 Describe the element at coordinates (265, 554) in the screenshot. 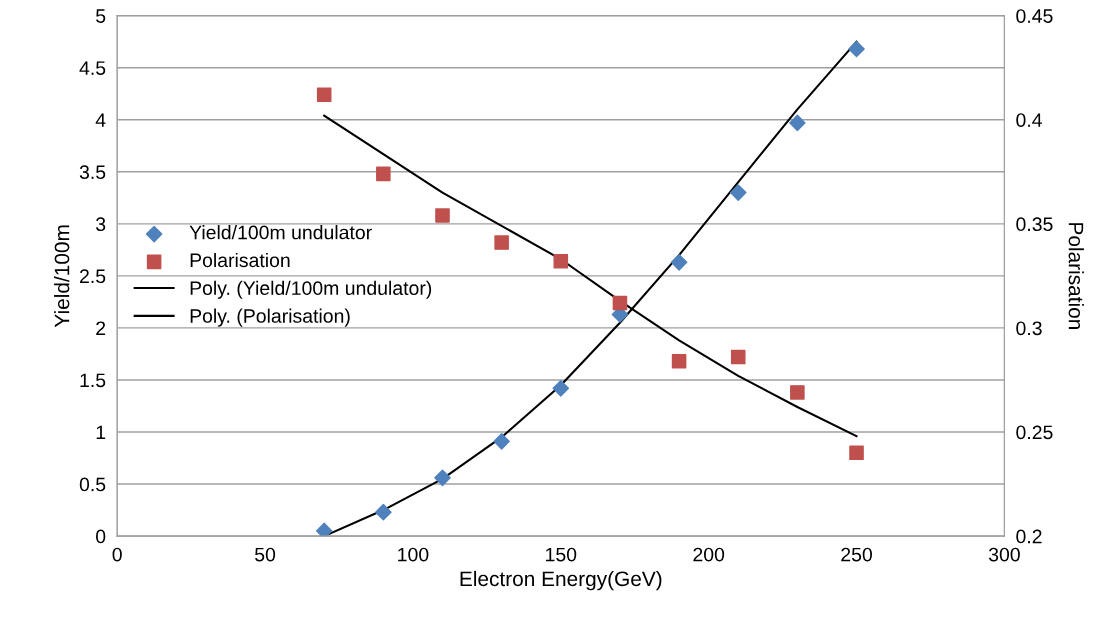

I see `x-tick-label: 50` at that location.